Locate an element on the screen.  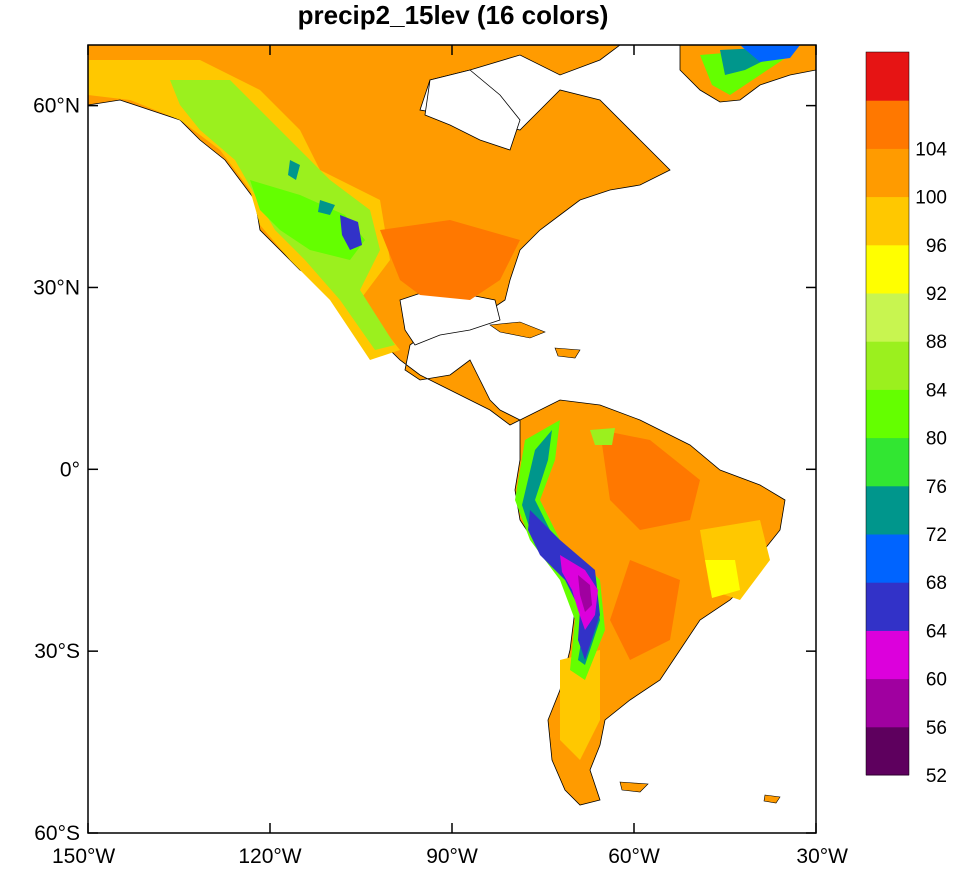
greenland-blue is located at coordinates (770, 53).